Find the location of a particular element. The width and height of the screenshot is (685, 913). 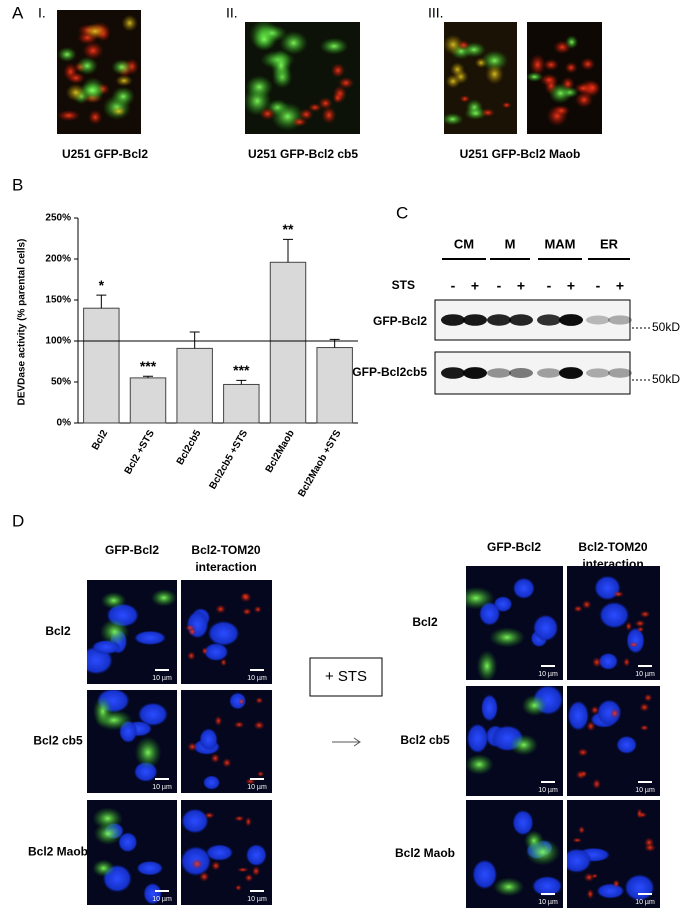

x-tick-label: Bcl2 +STS is located at coordinates (140, 452).